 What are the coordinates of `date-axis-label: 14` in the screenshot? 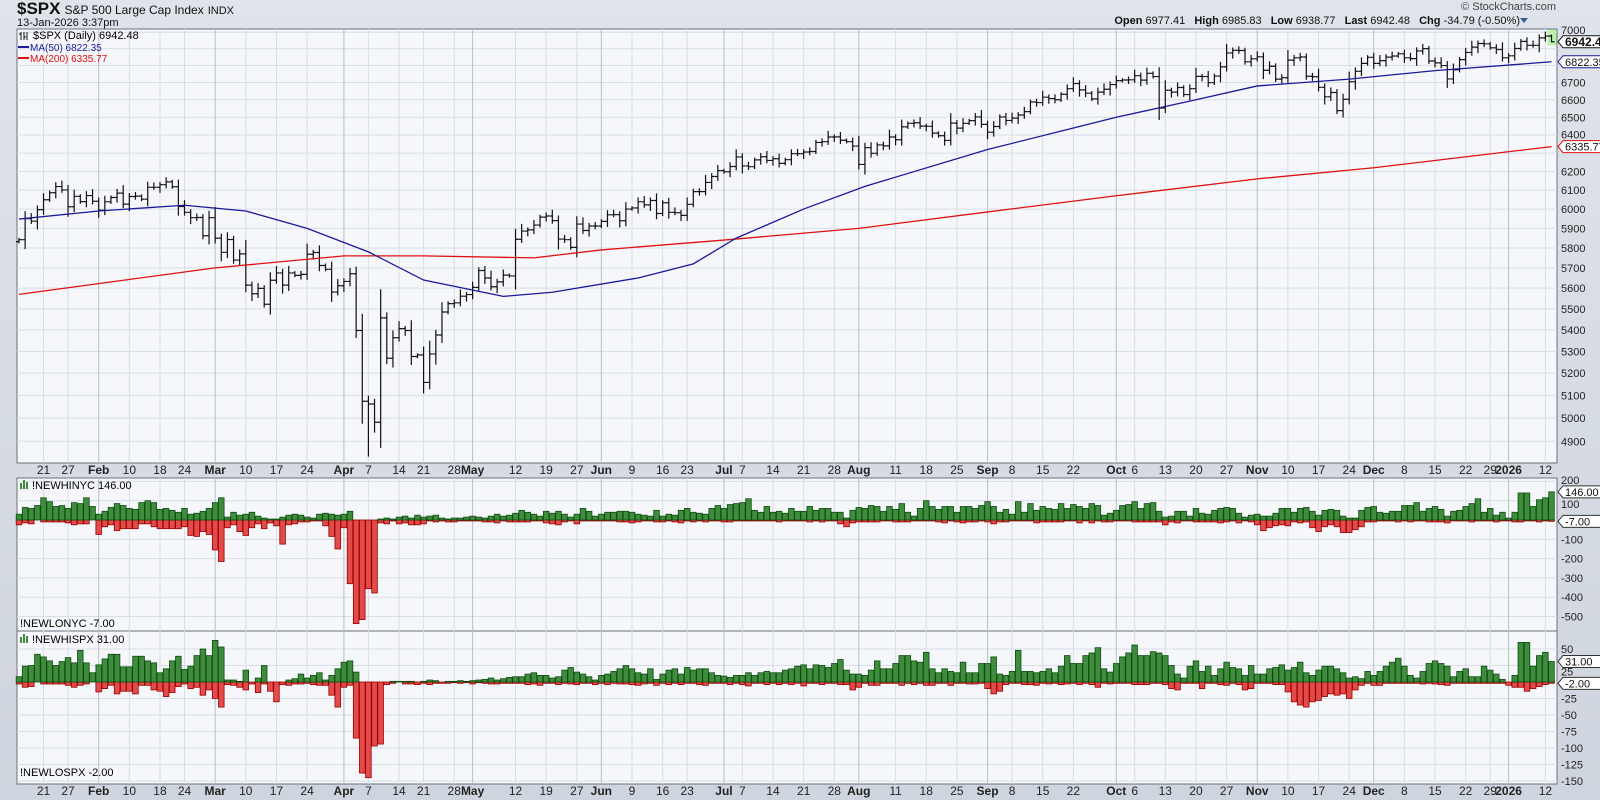 It's located at (773, 791).